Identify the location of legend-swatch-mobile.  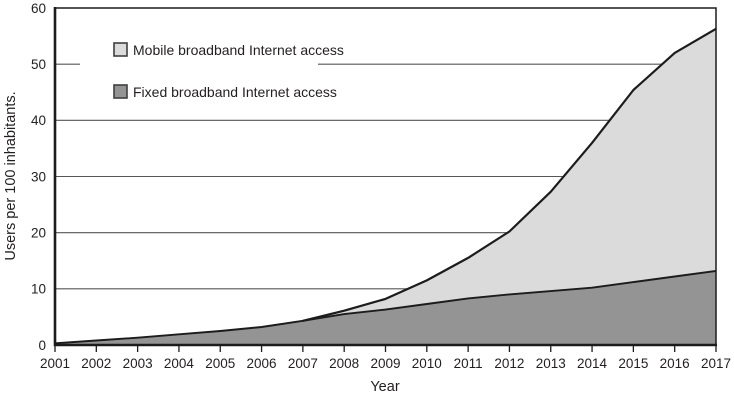
(120, 49).